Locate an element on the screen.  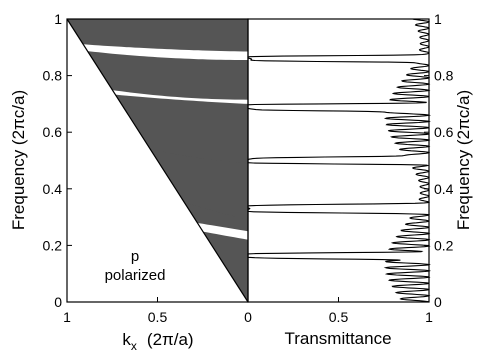
right-y-tick-label: 0 is located at coordinates (438, 302).